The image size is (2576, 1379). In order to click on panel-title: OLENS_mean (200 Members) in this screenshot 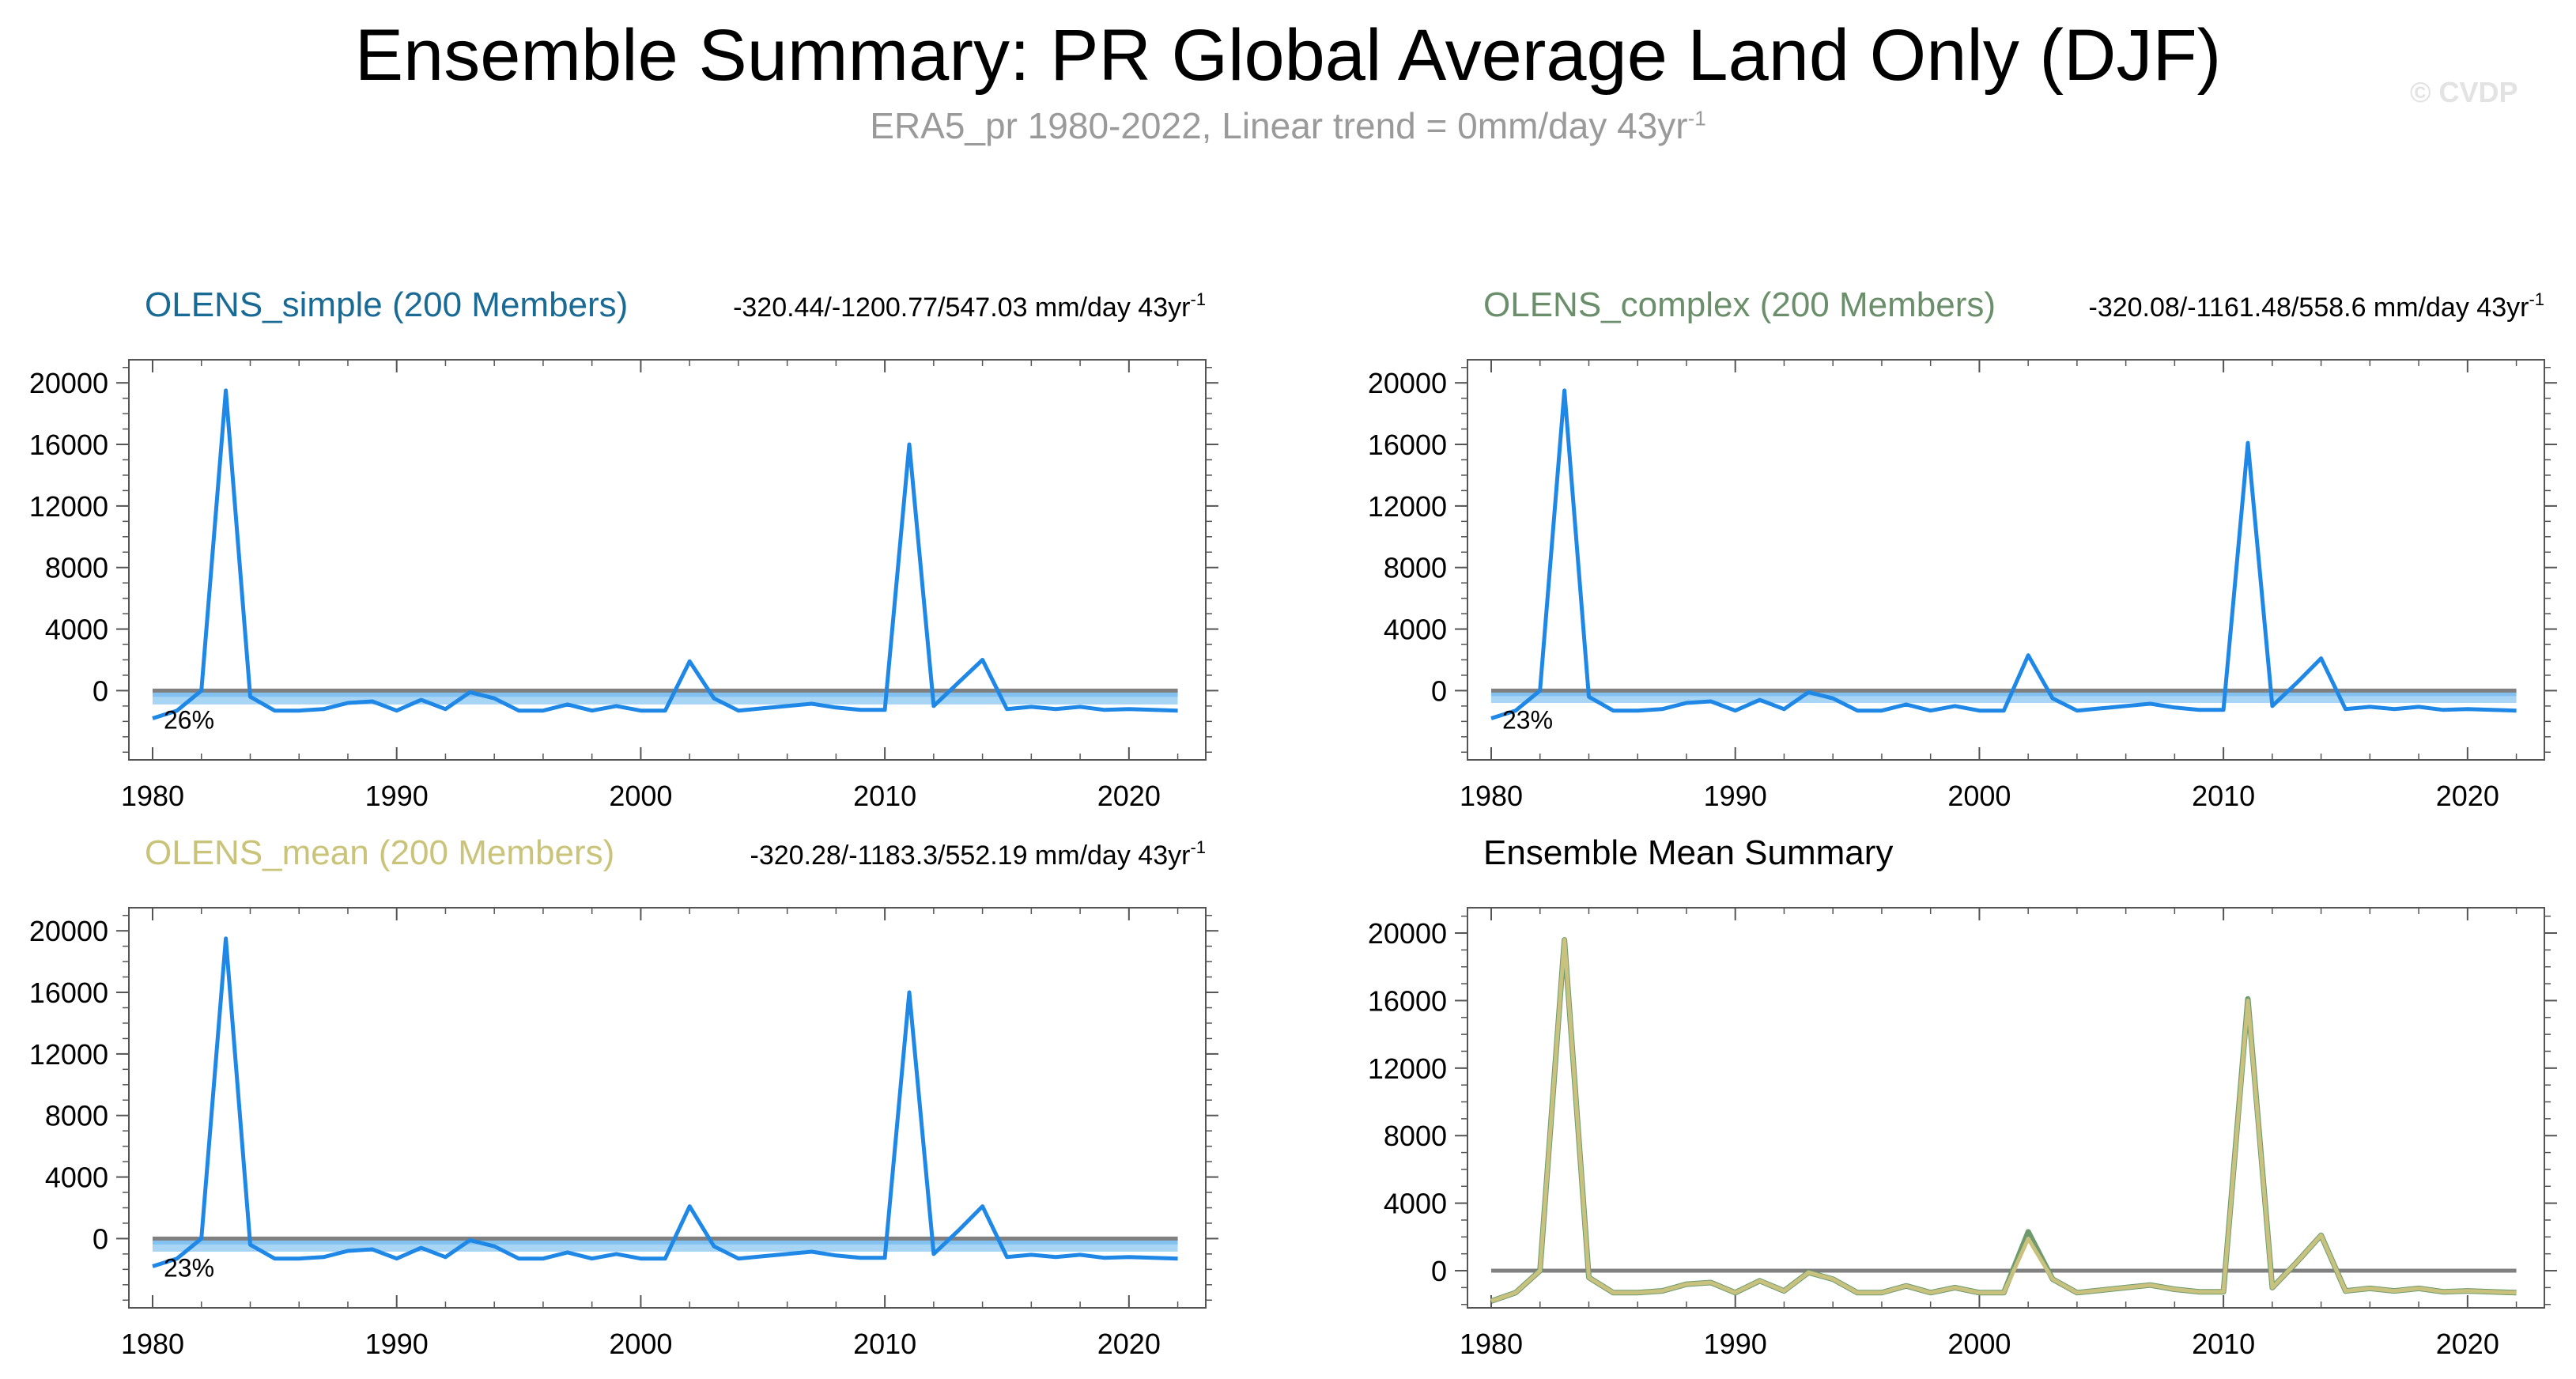, I will do `click(379, 853)`.